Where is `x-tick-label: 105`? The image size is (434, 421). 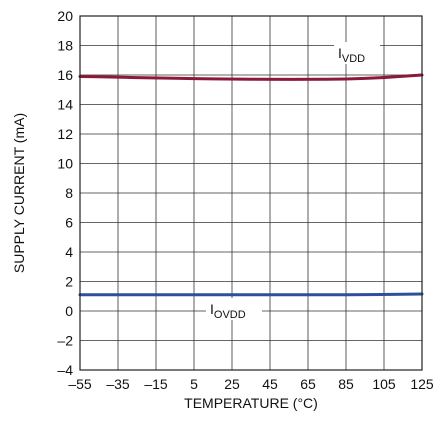
x-tick-label: 105 is located at coordinates (384, 384).